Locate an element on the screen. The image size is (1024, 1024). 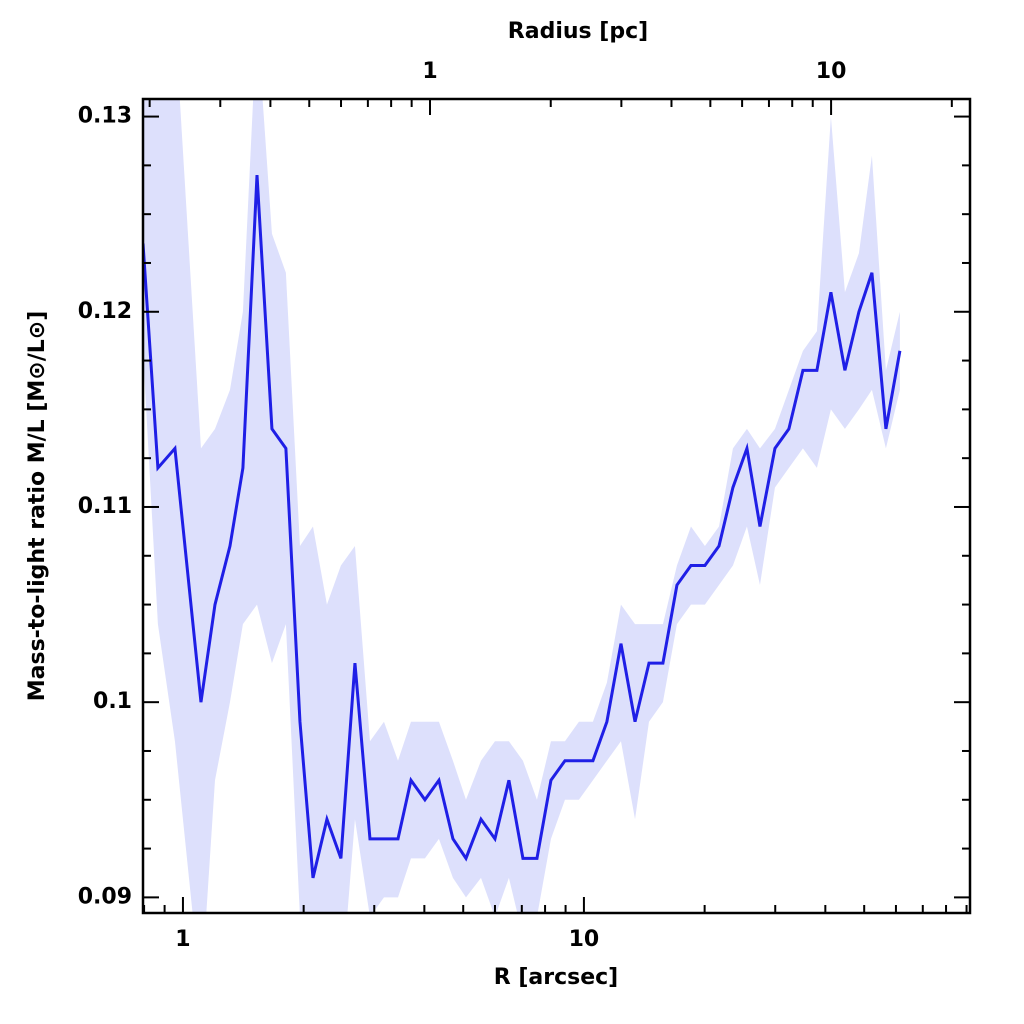
y-tick-label: 0.09 is located at coordinates (105, 896).